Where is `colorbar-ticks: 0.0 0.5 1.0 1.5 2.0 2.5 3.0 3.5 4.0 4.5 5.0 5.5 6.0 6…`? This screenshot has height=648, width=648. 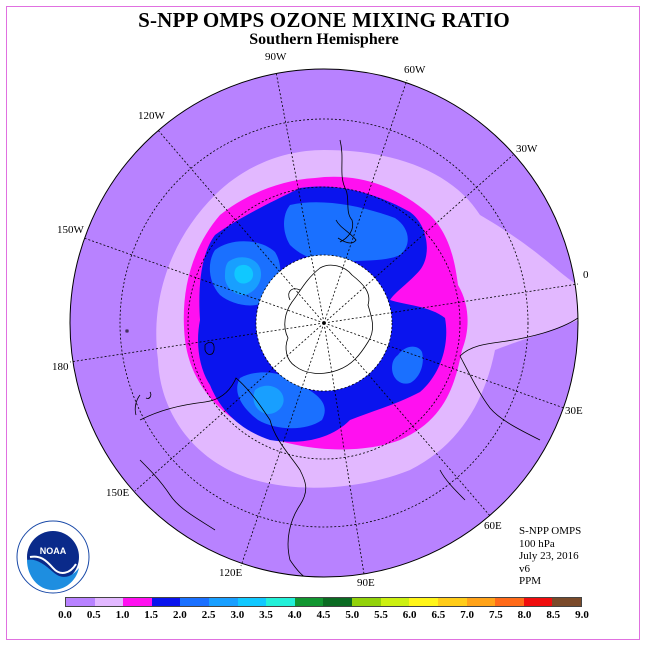
colorbar-ticks: 0.0 0.5 1.0 1.5 2.0 2.5 3.0 3.5 4.0 4.5 5.0 5.5 6.0 6… is located at coordinates (324, 616).